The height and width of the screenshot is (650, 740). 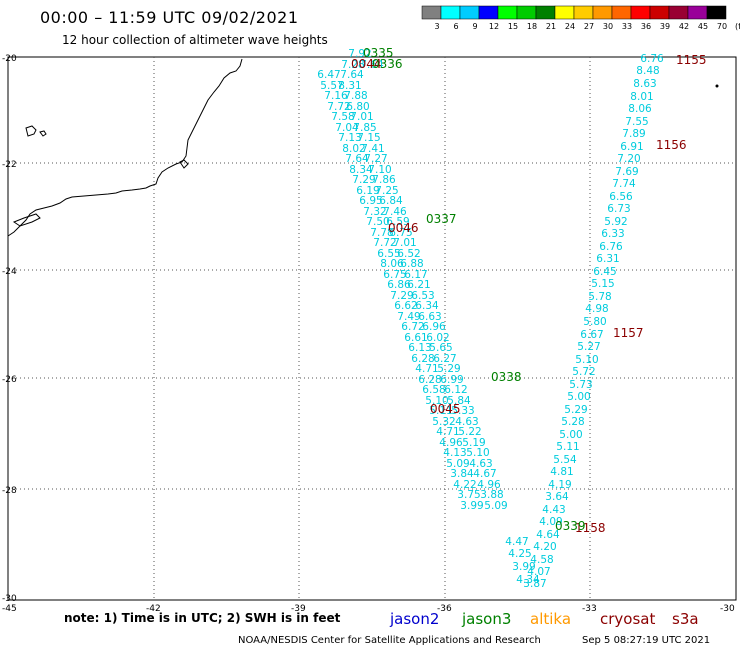 I want to click on wave-height-value: 5.27, so click(x=588, y=347).